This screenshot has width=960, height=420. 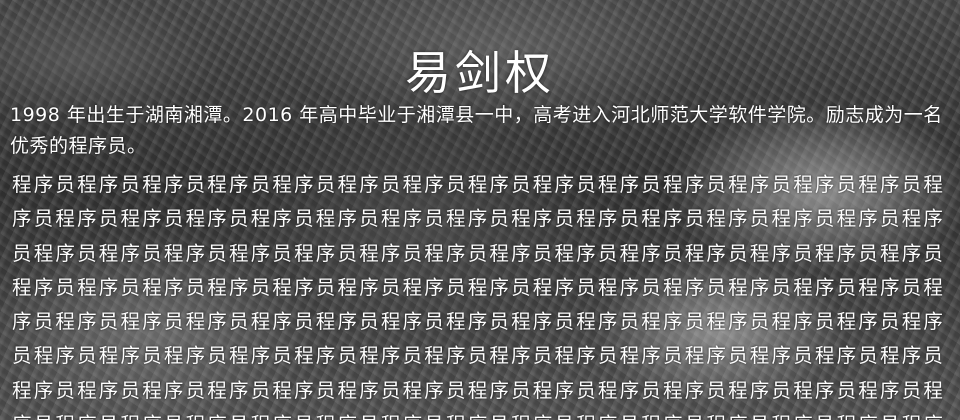 What do you see at coordinates (480, 72) in the screenshot?
I see `page-title: 易剑权` at bounding box center [480, 72].